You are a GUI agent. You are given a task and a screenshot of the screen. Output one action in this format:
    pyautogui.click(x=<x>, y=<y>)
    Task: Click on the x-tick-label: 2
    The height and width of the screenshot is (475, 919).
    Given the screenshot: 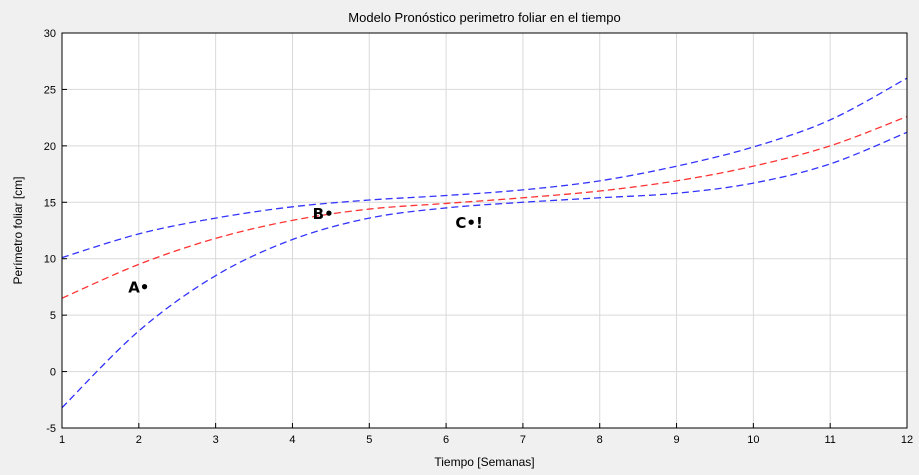 What is the action you would take?
    pyautogui.click(x=139, y=440)
    